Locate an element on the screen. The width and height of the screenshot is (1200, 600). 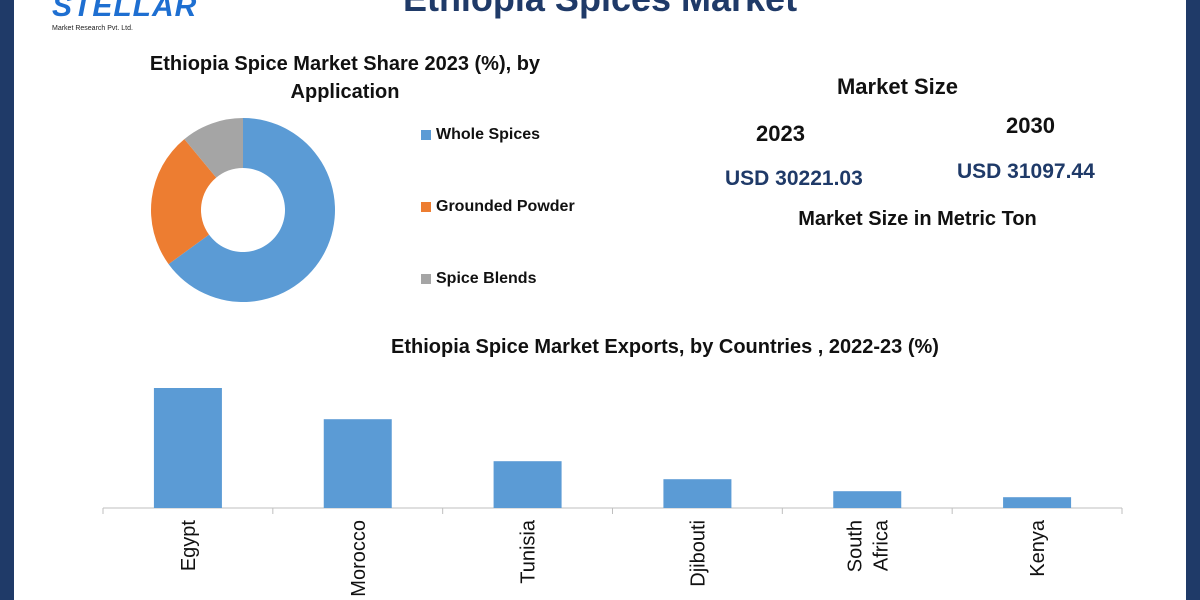
legend-item-whole-spices: Whole Spices is located at coordinates (480, 135).